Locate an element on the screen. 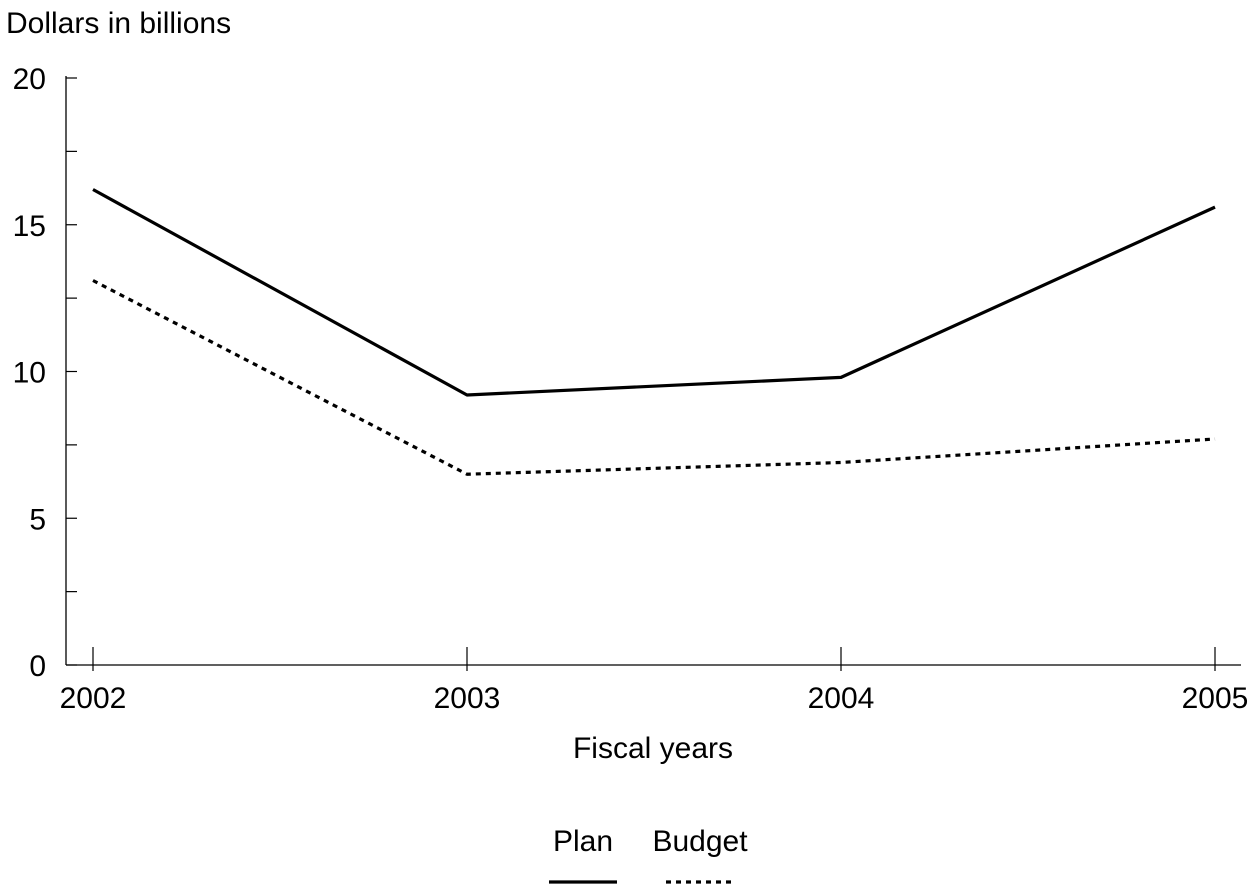 The width and height of the screenshot is (1257, 888). y-ticks: 0 5 10 15 20 is located at coordinates (45, 373).